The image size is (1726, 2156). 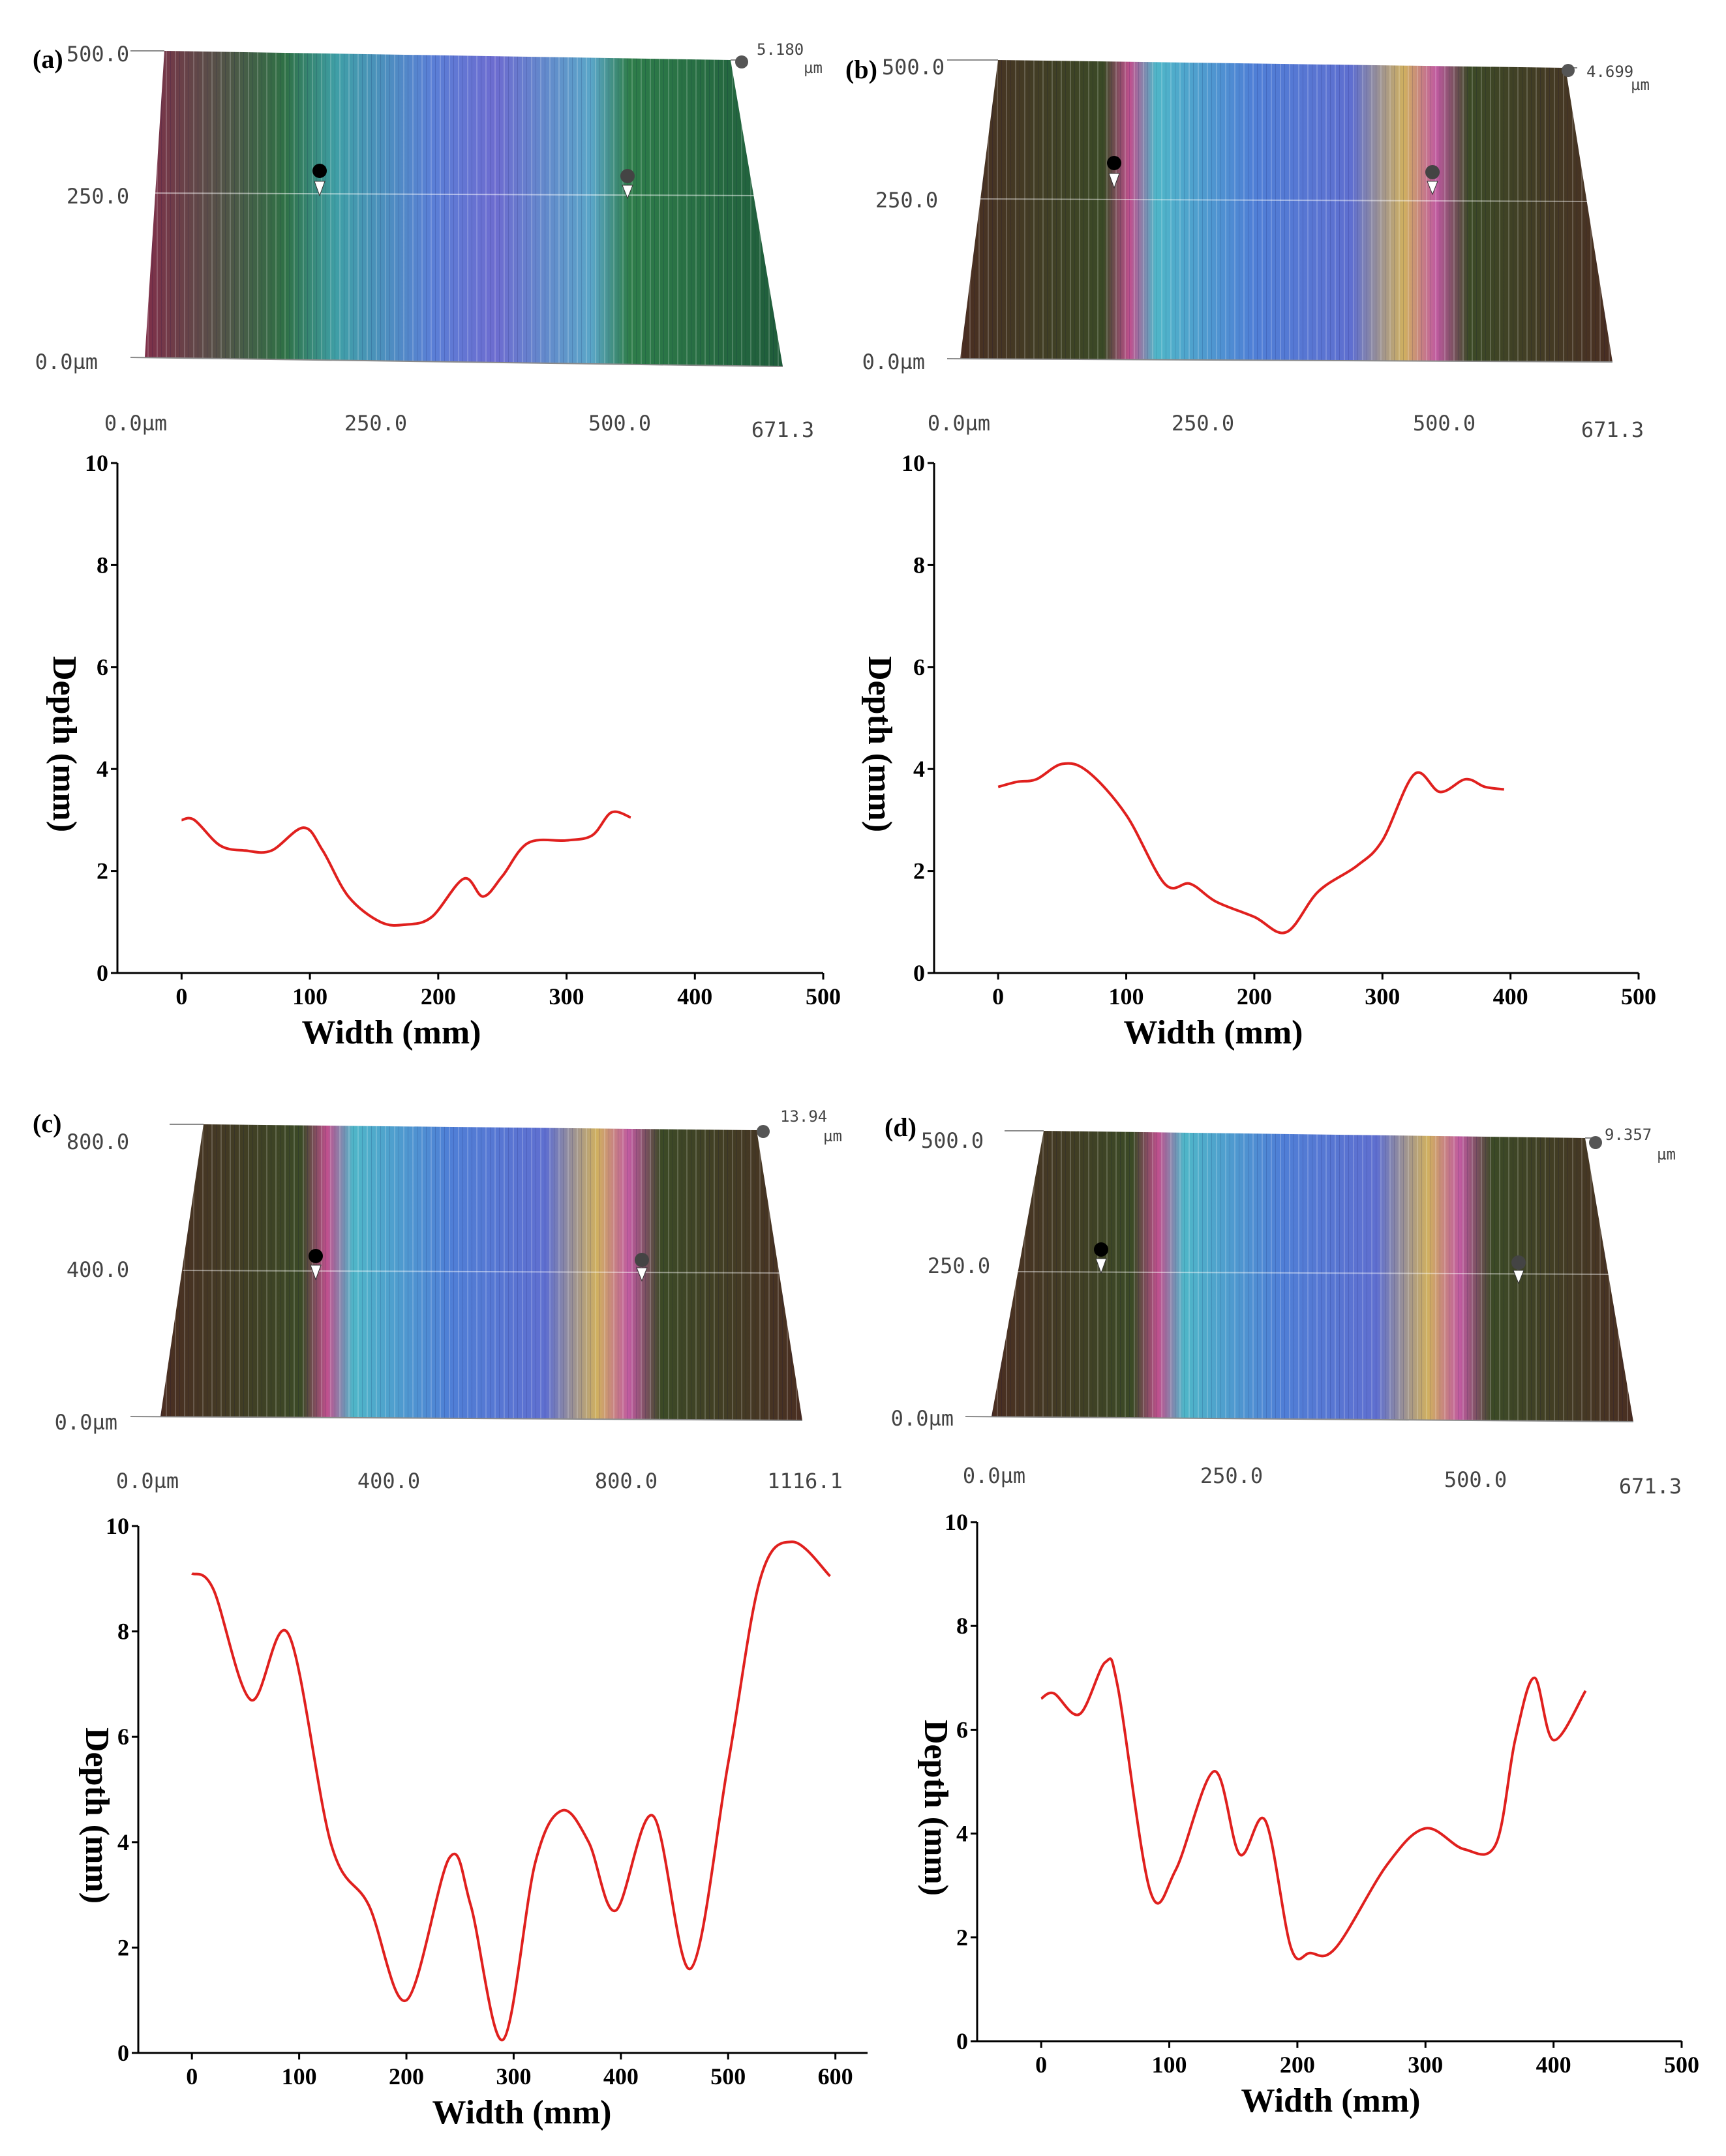 I want to click on marker-right-arrow-d, so click(x=1518, y=1277).